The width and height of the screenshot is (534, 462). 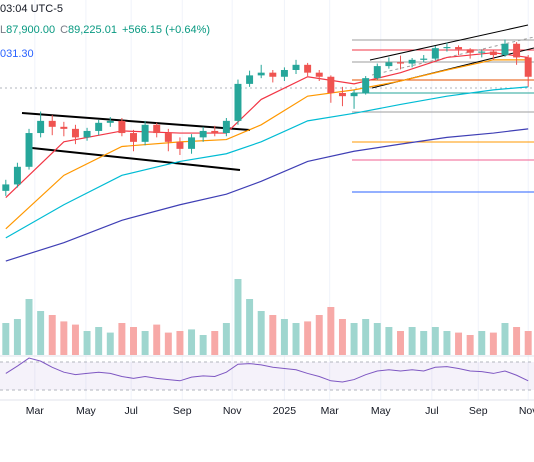 I want to click on header-ohlc: L87,900.00 C89,225.01 +566.15 (+0.64%), so click(x=105, y=30).